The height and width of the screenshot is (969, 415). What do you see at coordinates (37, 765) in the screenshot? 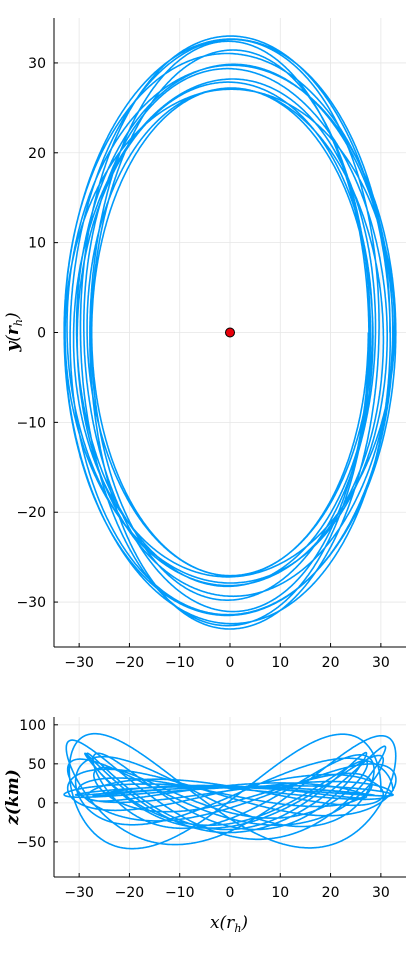
I see `bottom-y-tick-label: 50` at bounding box center [37, 765].